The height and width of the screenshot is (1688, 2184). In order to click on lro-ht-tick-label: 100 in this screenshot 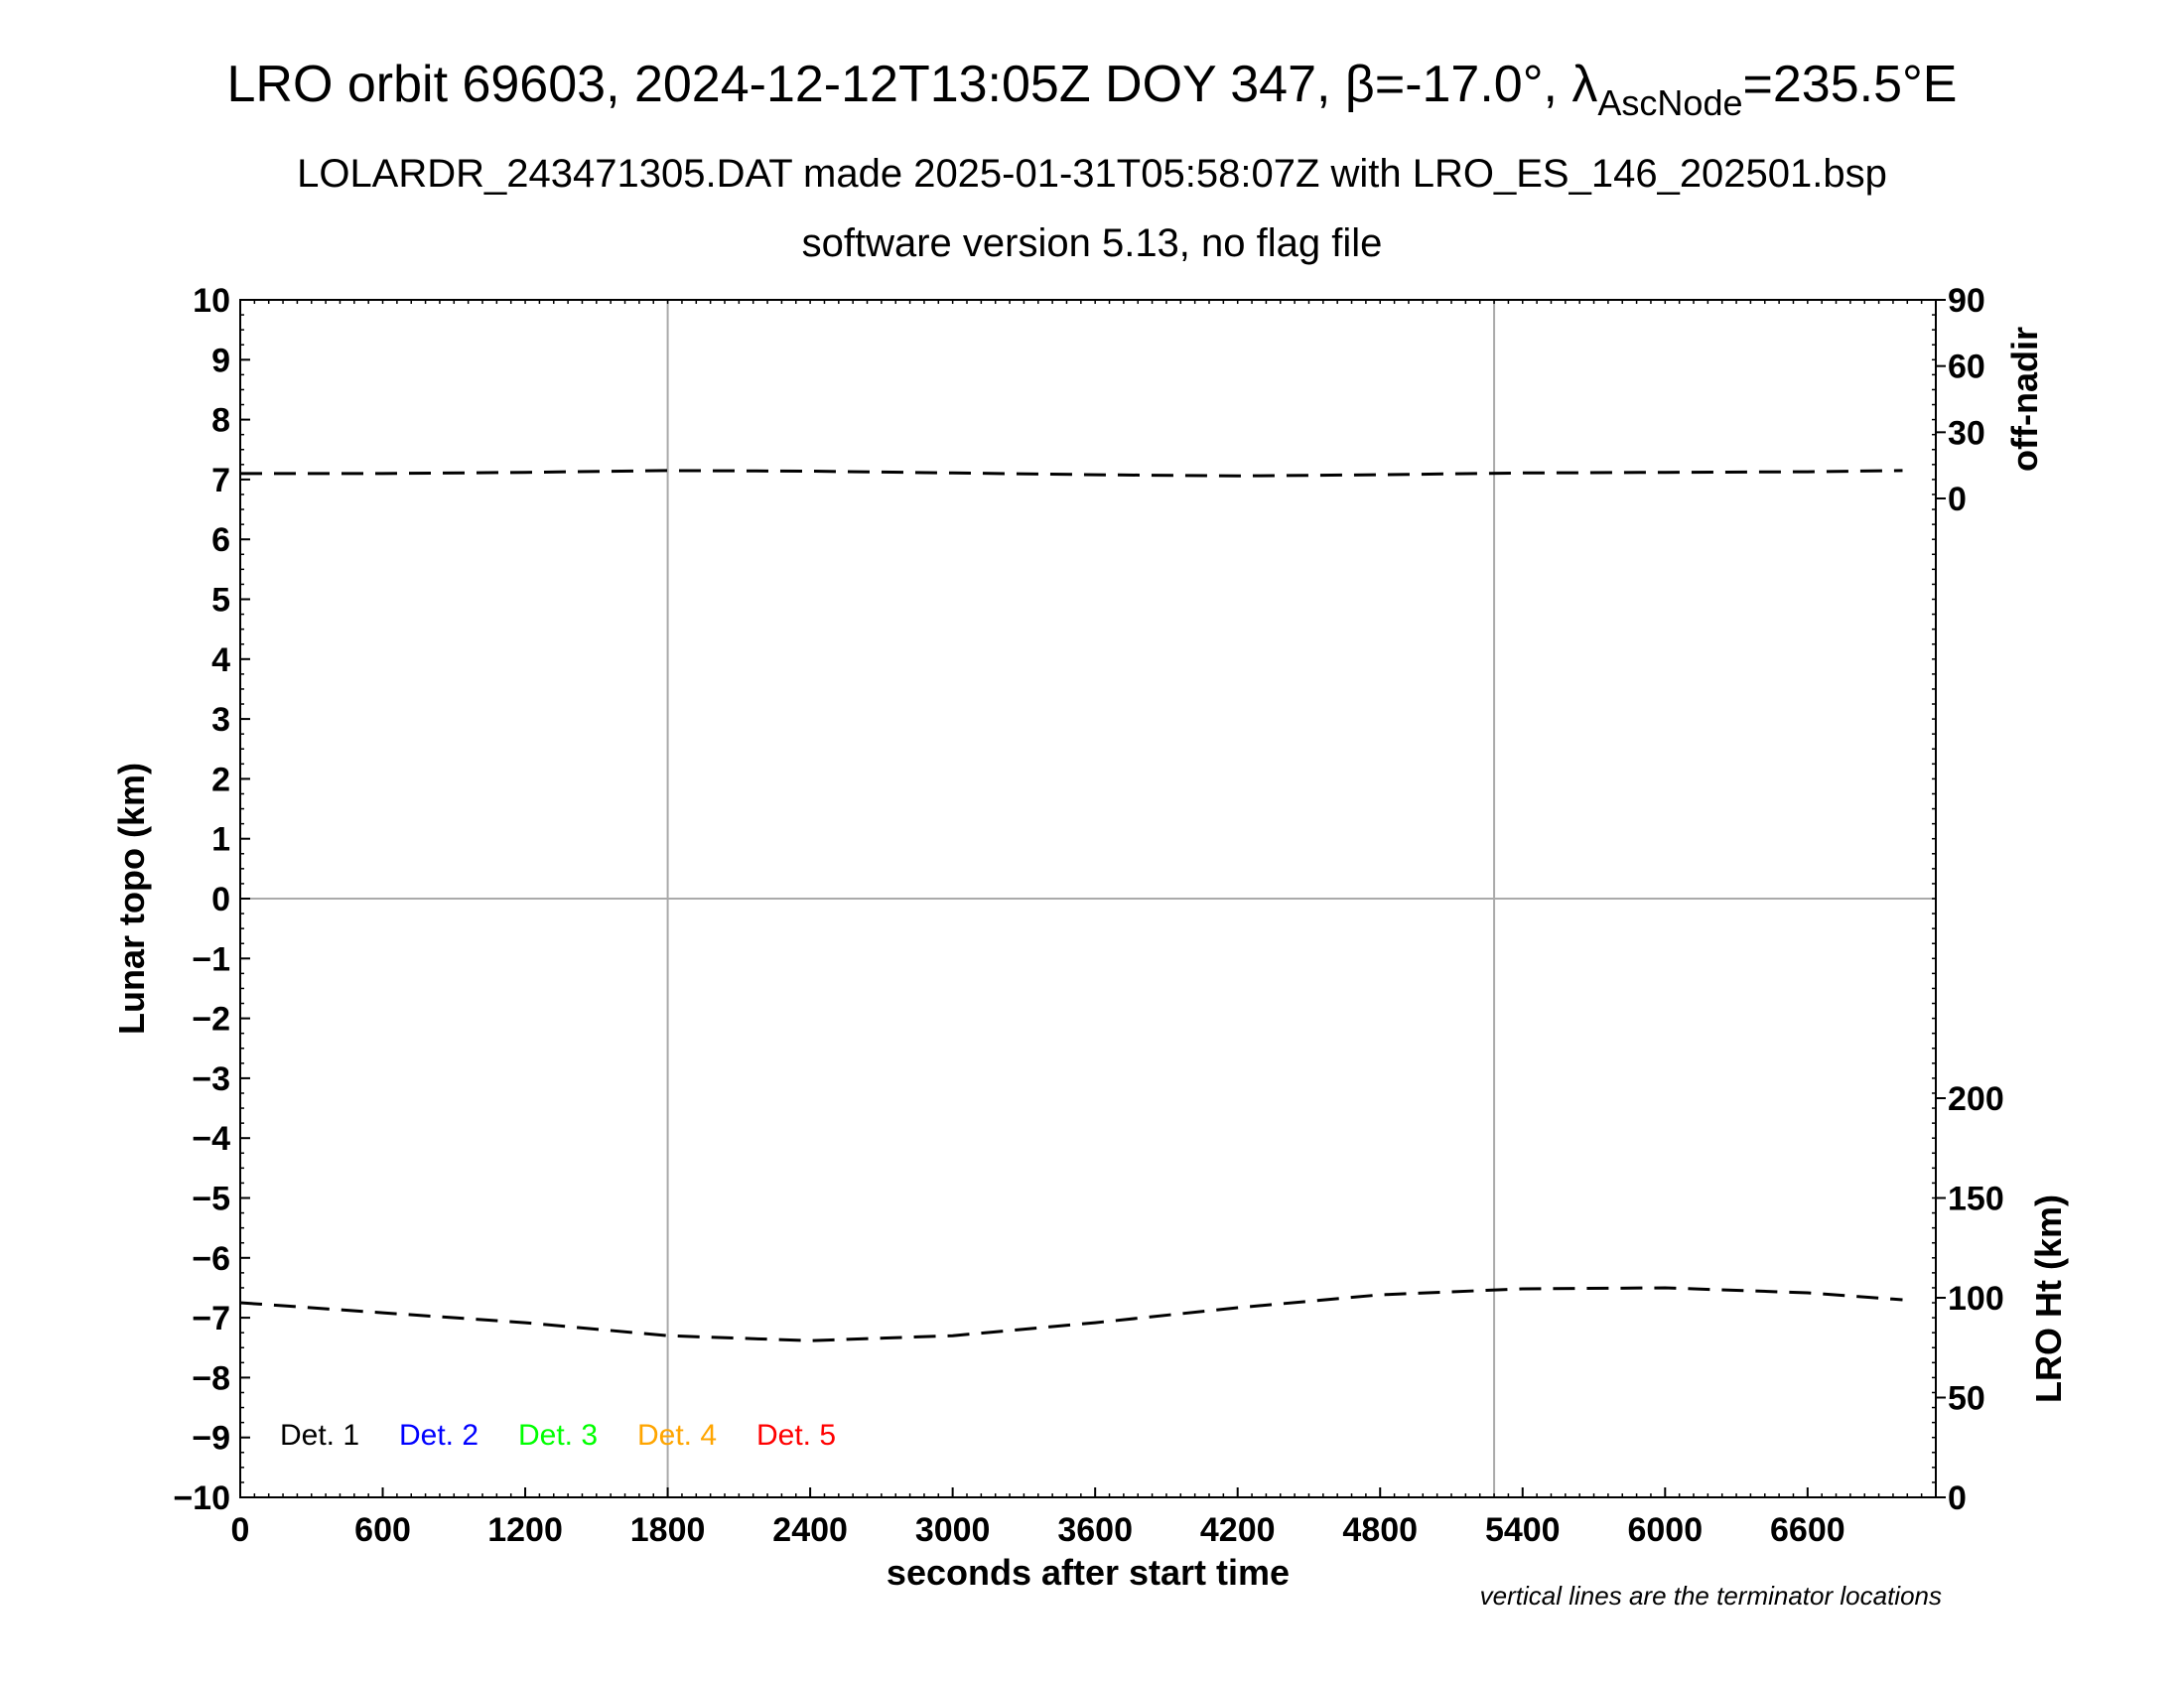, I will do `click(1976, 1299)`.